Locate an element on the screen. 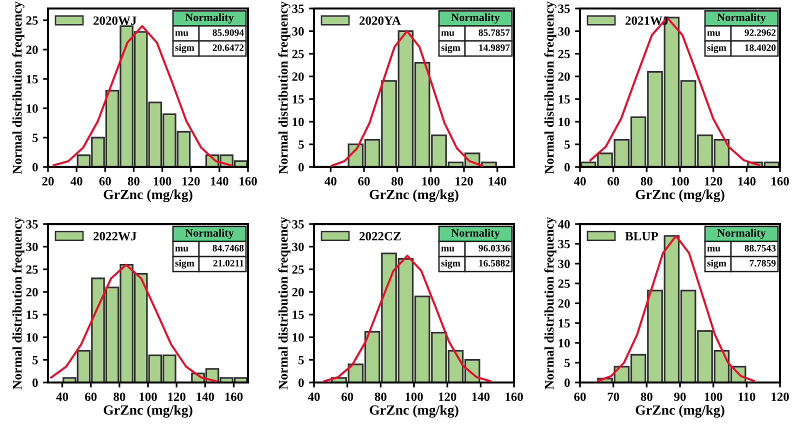  annotation: 14.9897 is located at coordinates (494, 47).